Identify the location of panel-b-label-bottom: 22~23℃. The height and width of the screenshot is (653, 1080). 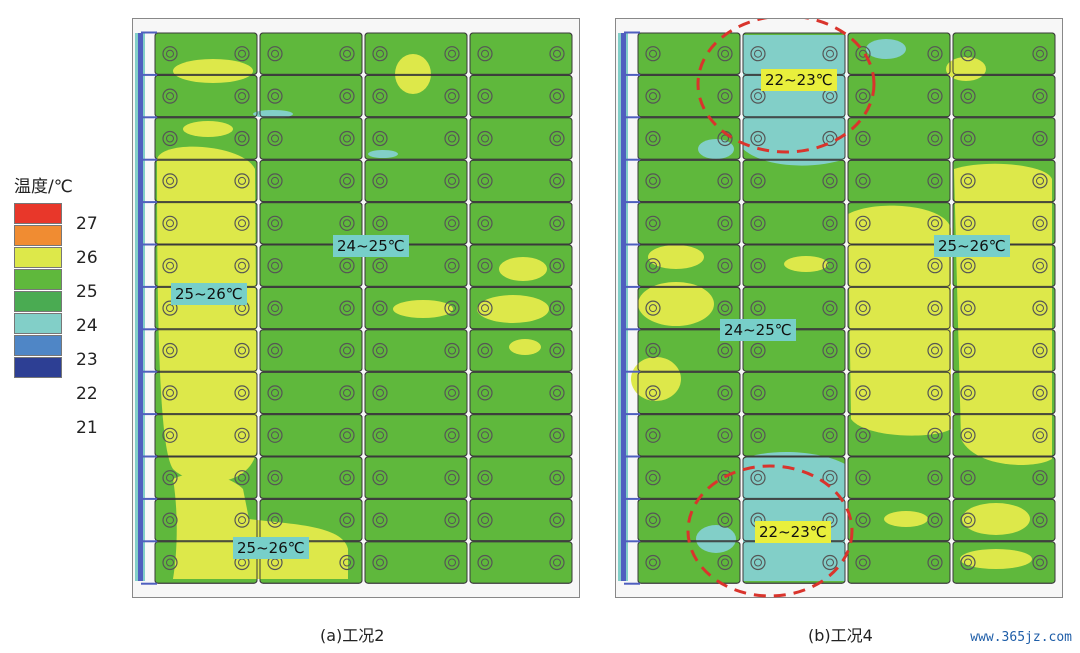
(793, 532).